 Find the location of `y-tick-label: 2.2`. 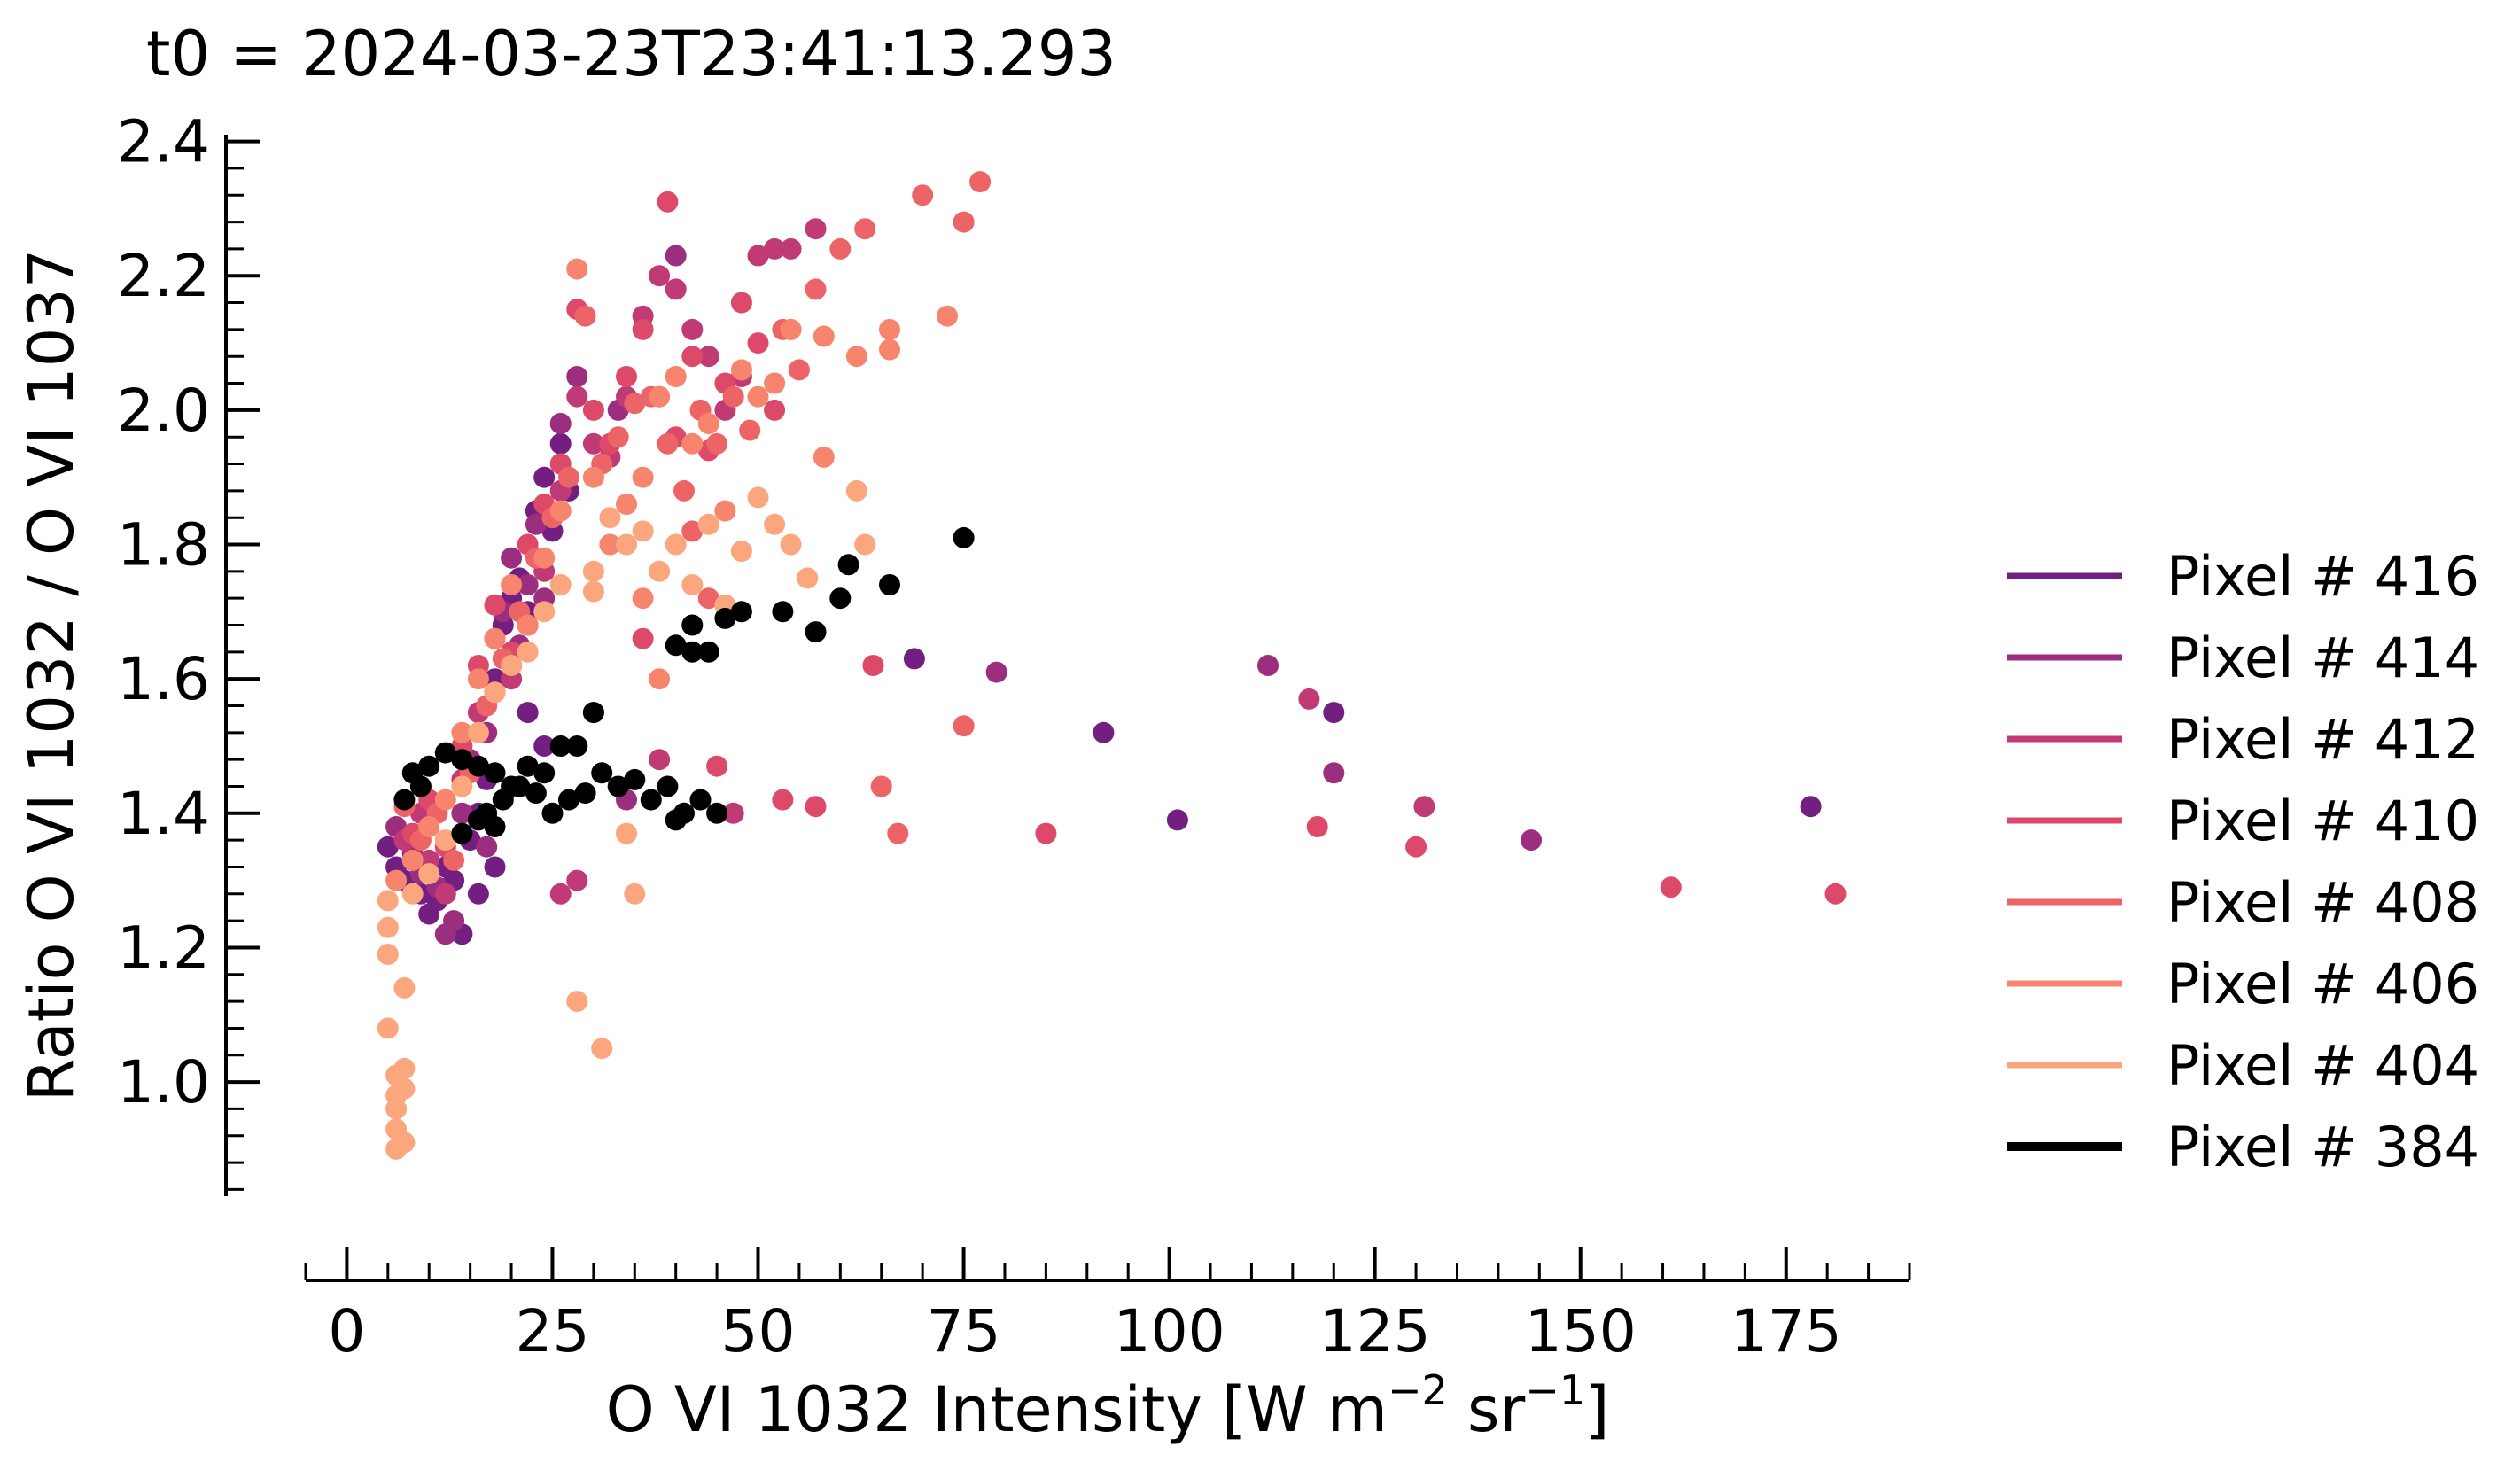

y-tick-label: 2.2 is located at coordinates (163, 276).